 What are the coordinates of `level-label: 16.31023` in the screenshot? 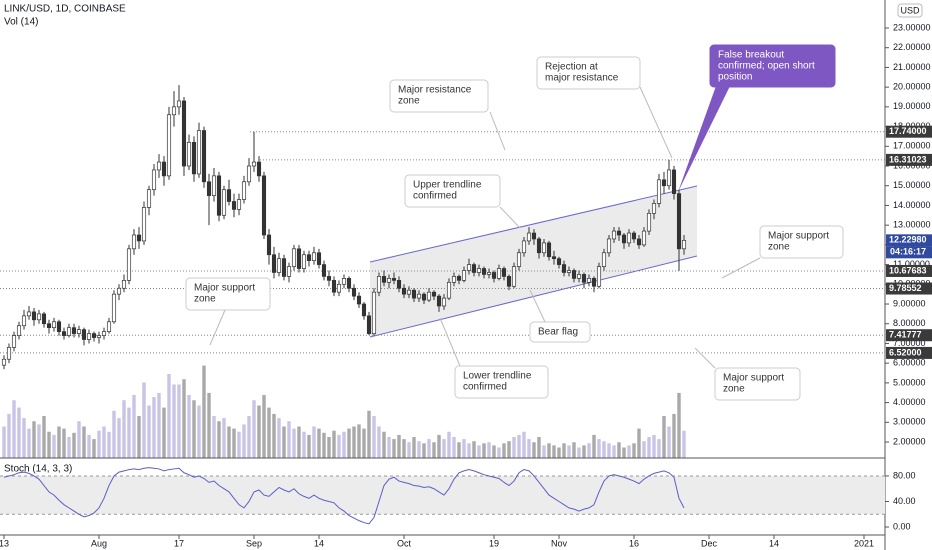 It's located at (908, 159).